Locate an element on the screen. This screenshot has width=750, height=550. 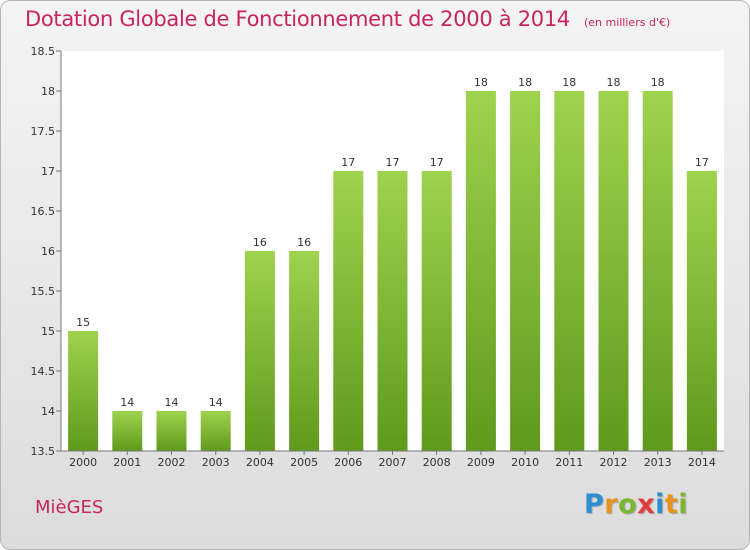
bar-2004 is located at coordinates (259, 351).